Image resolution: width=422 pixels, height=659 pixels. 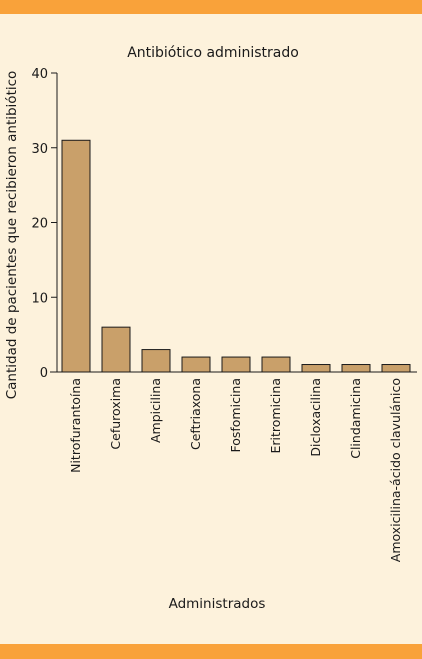 What do you see at coordinates (39, 149) in the screenshot?
I see `y-tick-label: 30` at bounding box center [39, 149].